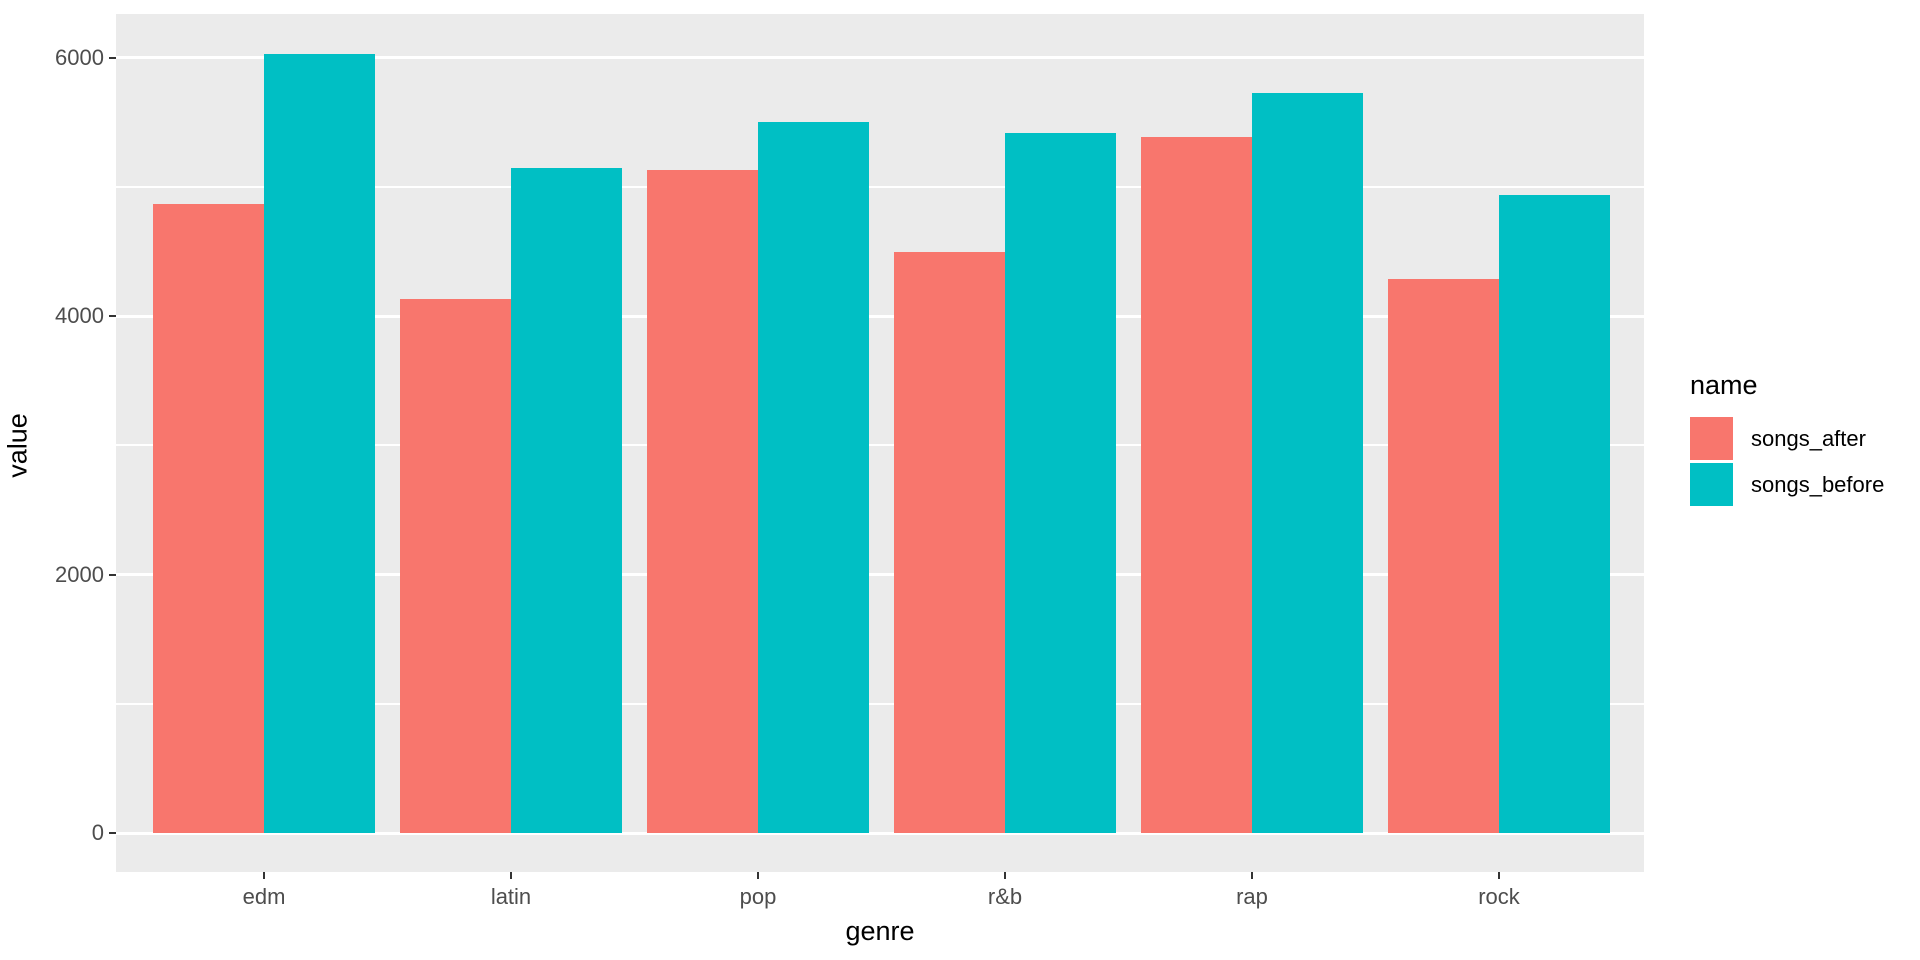  Describe the element at coordinates (511, 896) in the screenshot. I see `x-tick-label: latin` at that location.